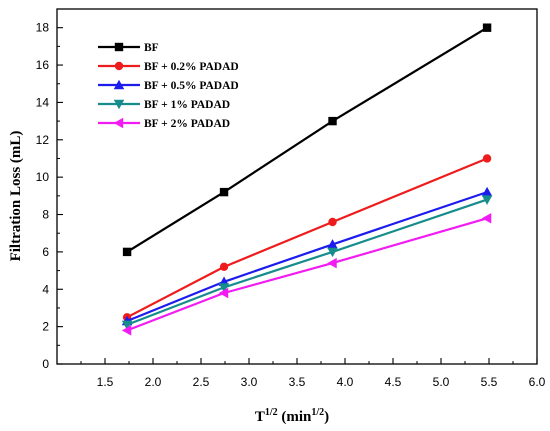 The image size is (550, 431). I want to click on x-tick-label: 5.0, so click(441, 382).